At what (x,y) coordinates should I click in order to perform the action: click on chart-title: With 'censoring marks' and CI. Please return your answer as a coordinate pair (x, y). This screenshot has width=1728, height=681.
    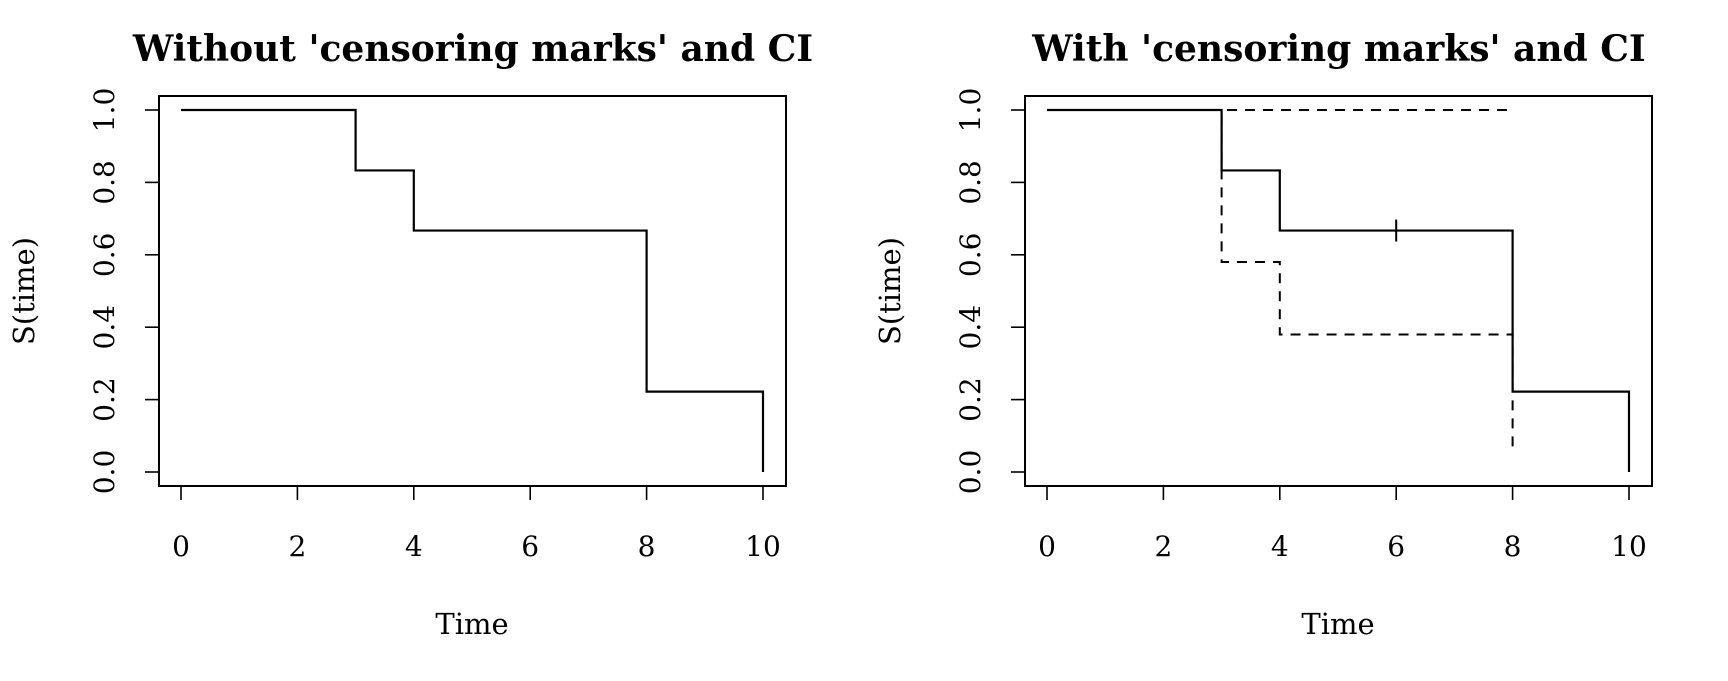
    Looking at the image, I should click on (1338, 49).